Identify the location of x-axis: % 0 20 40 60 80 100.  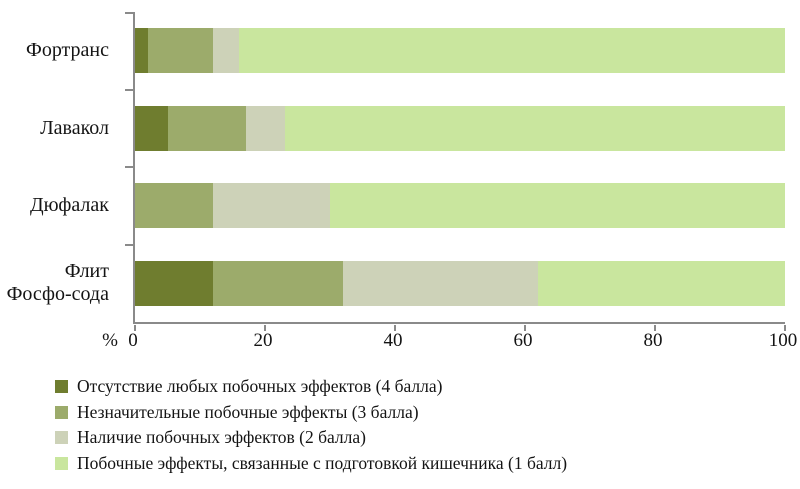
(449, 342).